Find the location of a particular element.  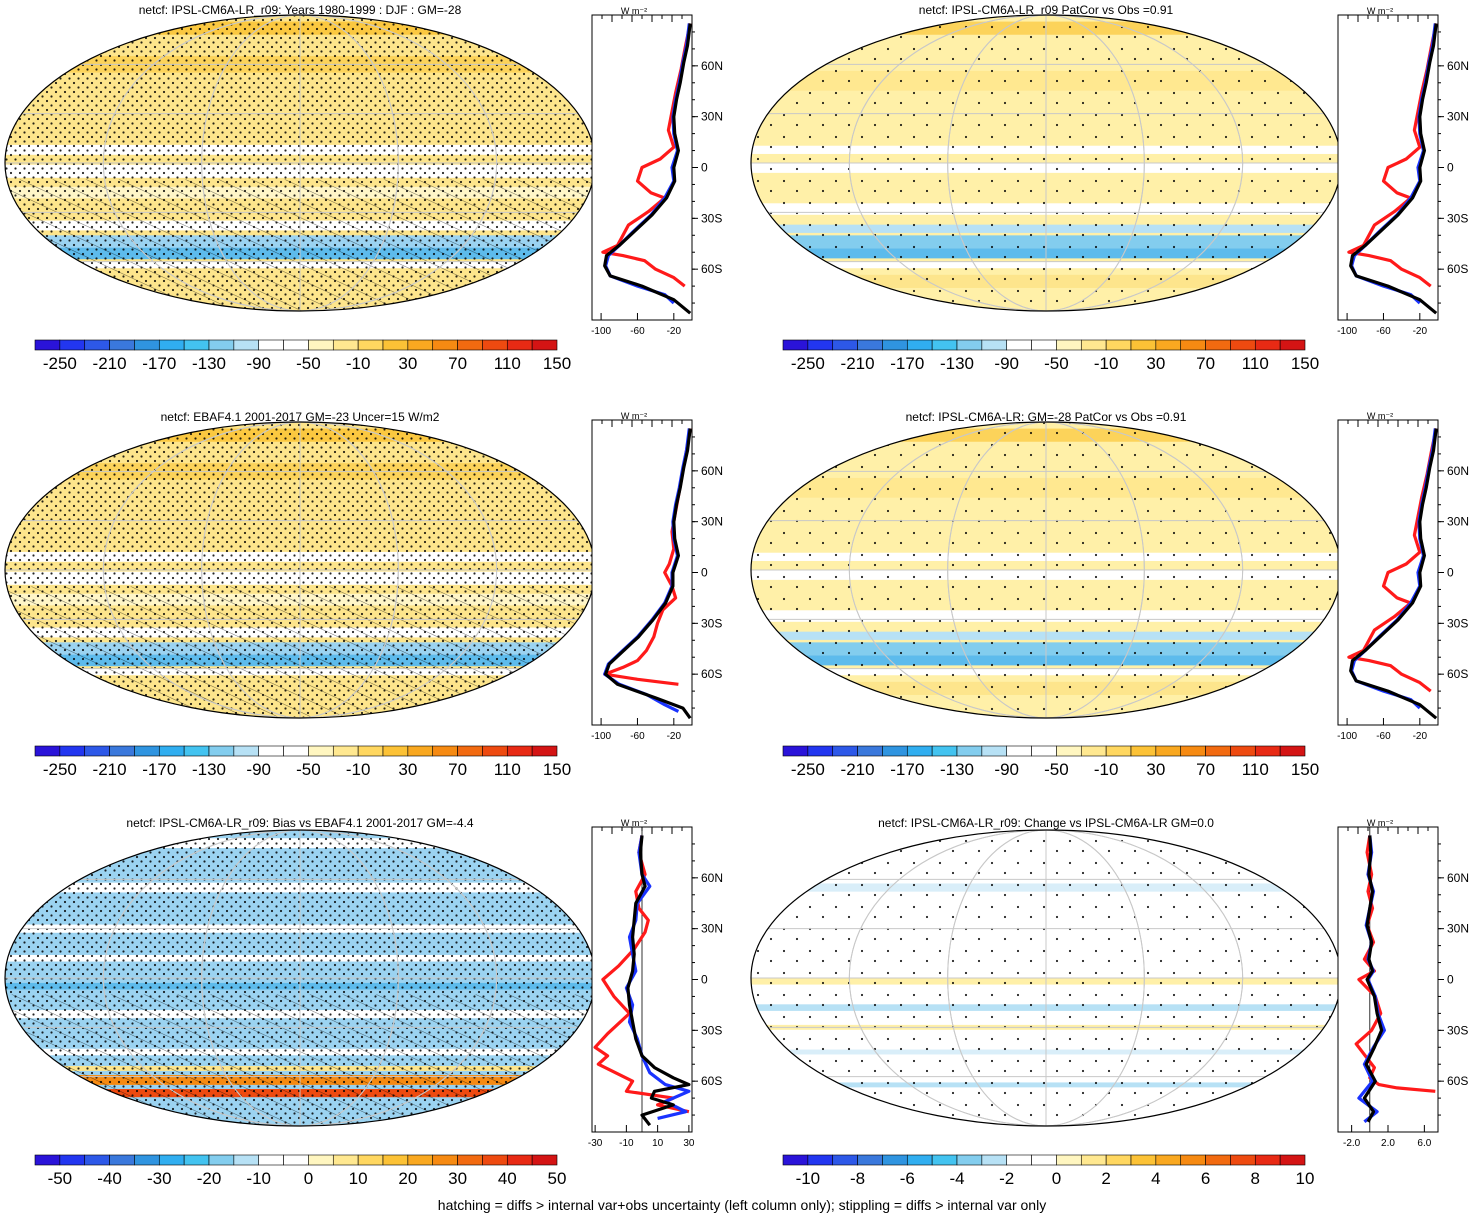

profile-x-tick: -10 is located at coordinates (626, 1143).